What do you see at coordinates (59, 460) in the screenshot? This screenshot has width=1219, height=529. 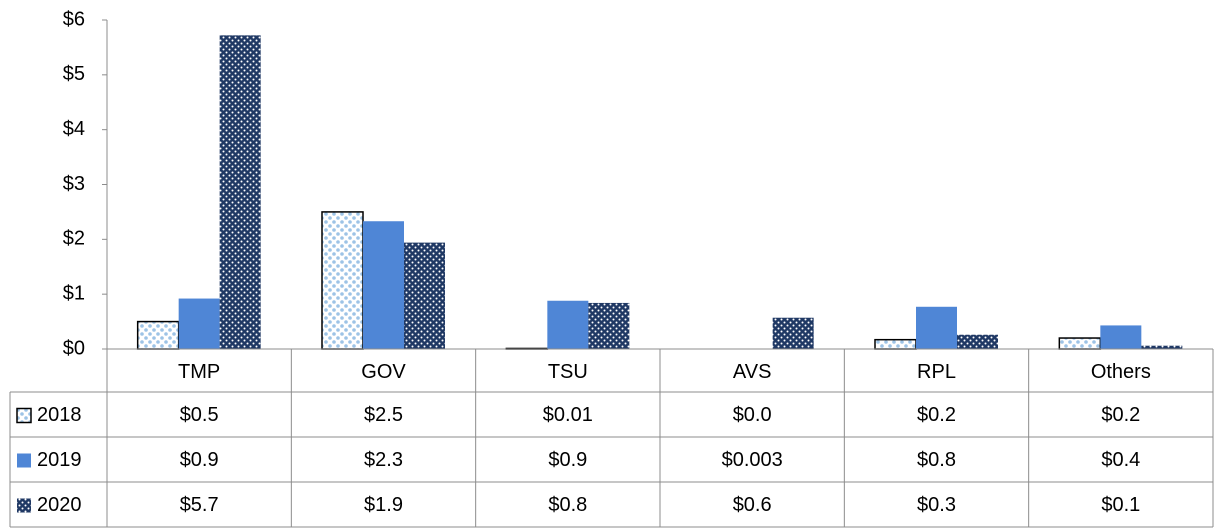 I see `legend-label: 2019` at bounding box center [59, 460].